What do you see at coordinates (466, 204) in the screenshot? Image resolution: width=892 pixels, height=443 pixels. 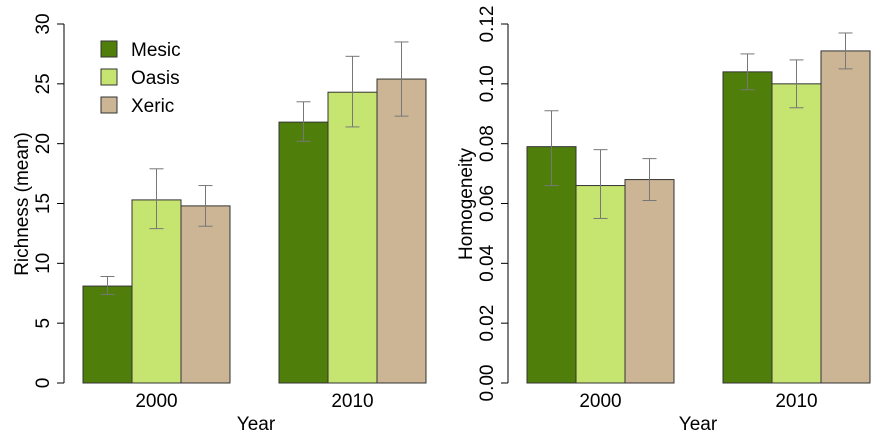 I see `chart2-y-axis-title: Homogeneity` at bounding box center [466, 204].